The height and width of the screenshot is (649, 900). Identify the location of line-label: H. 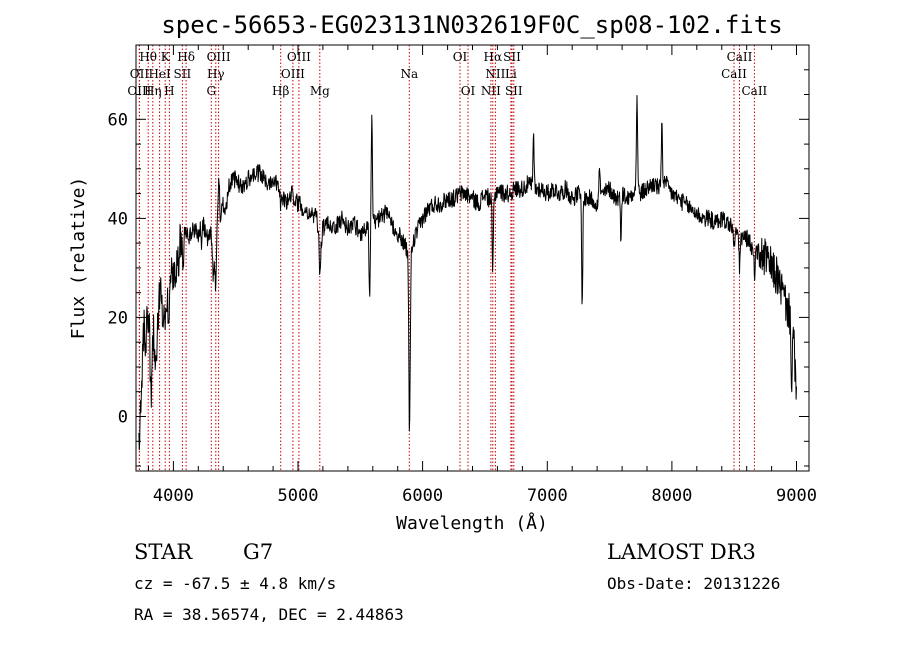
(169, 91).